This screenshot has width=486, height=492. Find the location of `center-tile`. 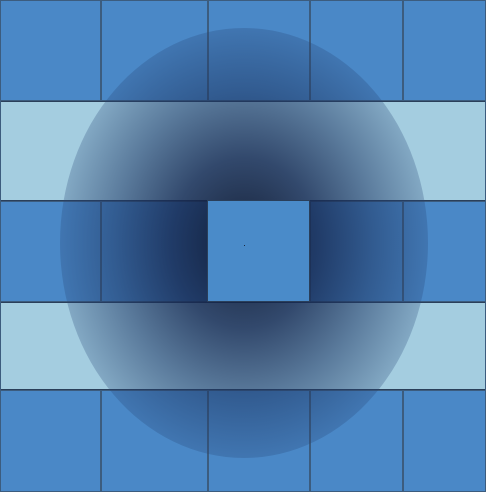

center-tile is located at coordinates (258, 251).